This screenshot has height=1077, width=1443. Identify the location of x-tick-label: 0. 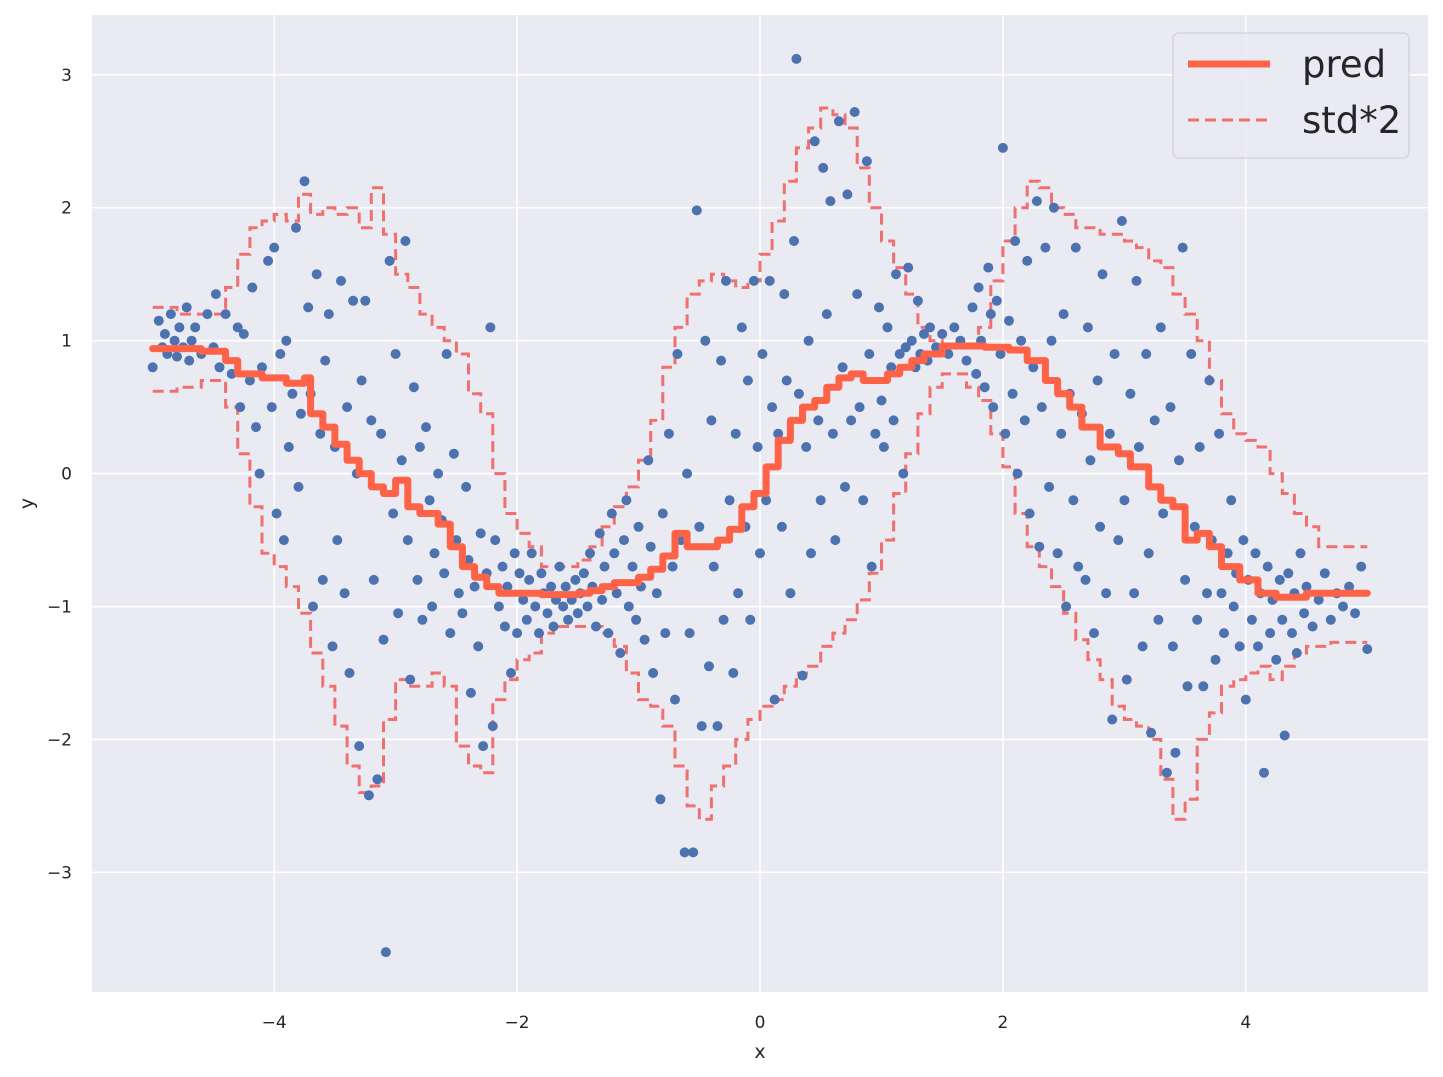
(760, 1023).